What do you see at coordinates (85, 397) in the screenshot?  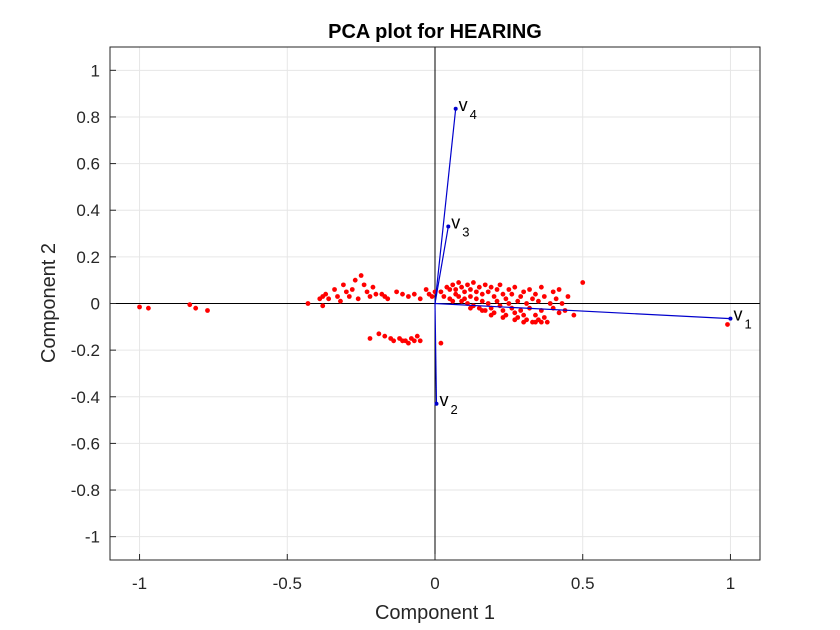 I see `y-tick-label: -0.4` at bounding box center [85, 397].